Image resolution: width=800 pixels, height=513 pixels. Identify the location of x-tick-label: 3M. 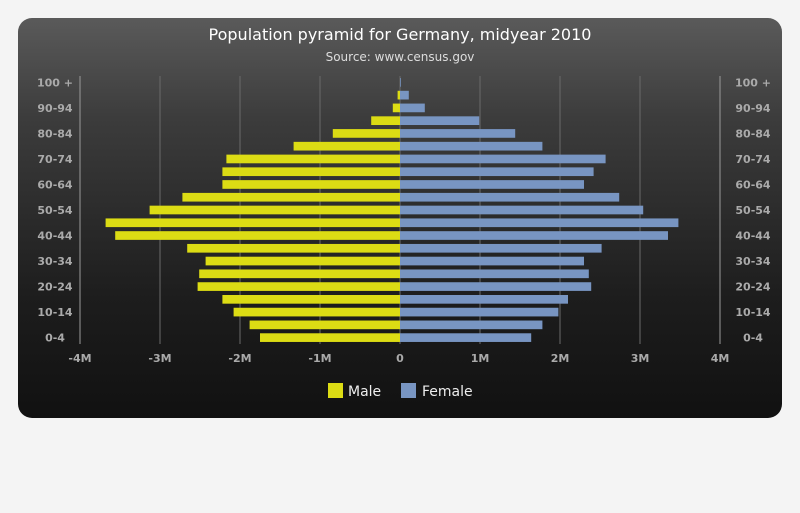
(640, 358).